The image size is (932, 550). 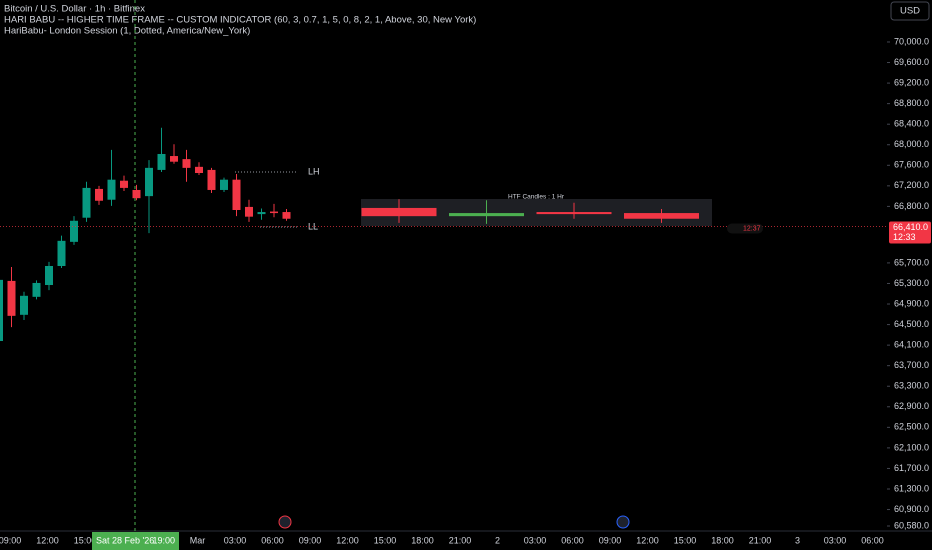 What do you see at coordinates (911, 488) in the screenshot?
I see `y-tick-label: 61,300.0` at bounding box center [911, 488].